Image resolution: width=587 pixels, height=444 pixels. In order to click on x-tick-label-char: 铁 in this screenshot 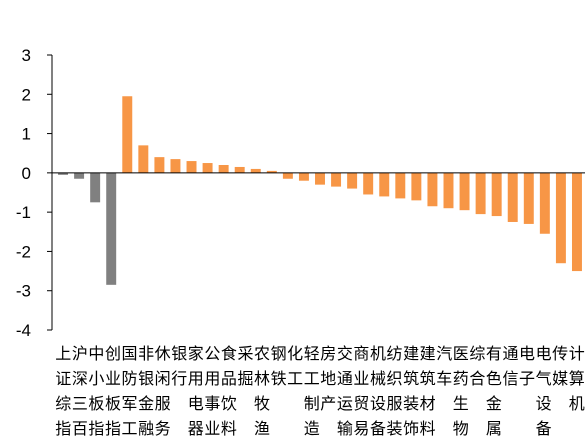, I will do `click(279, 379)`.